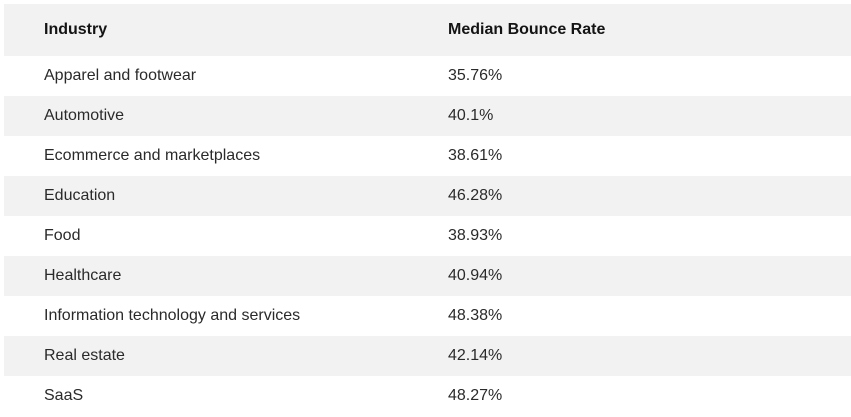  What do you see at coordinates (64, 395) in the screenshot?
I see `industry-cell: SaaS` at bounding box center [64, 395].